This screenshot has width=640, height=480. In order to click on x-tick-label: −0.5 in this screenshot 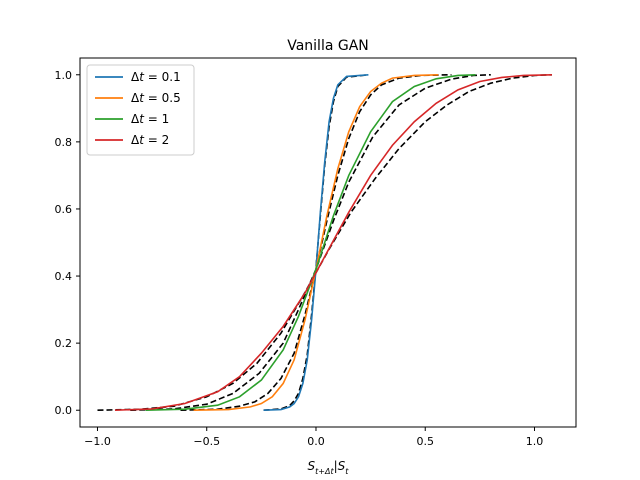, I will do `click(206, 441)`.